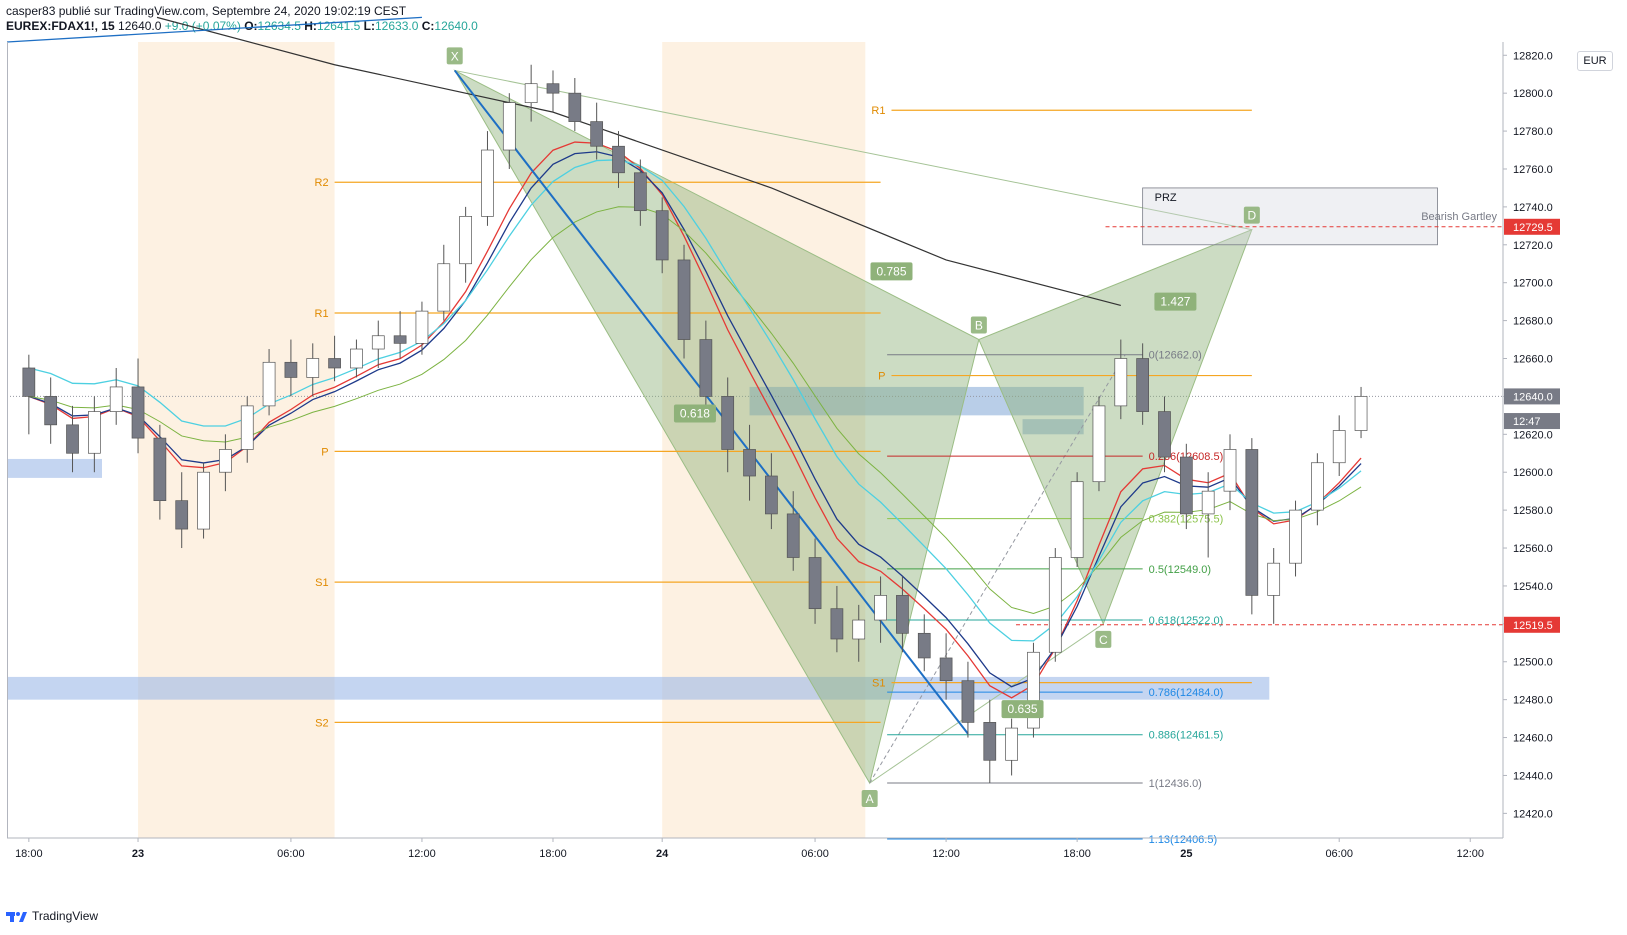 The image size is (1627, 935). I want to click on pivot-label-5: S1, so click(878, 684).